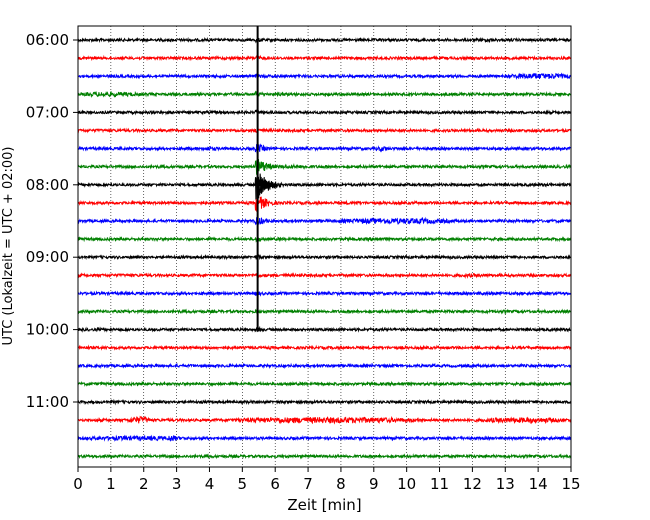 The image size is (650, 520). Describe the element at coordinates (406, 484) in the screenshot. I see `x-tick-label: 10` at that location.